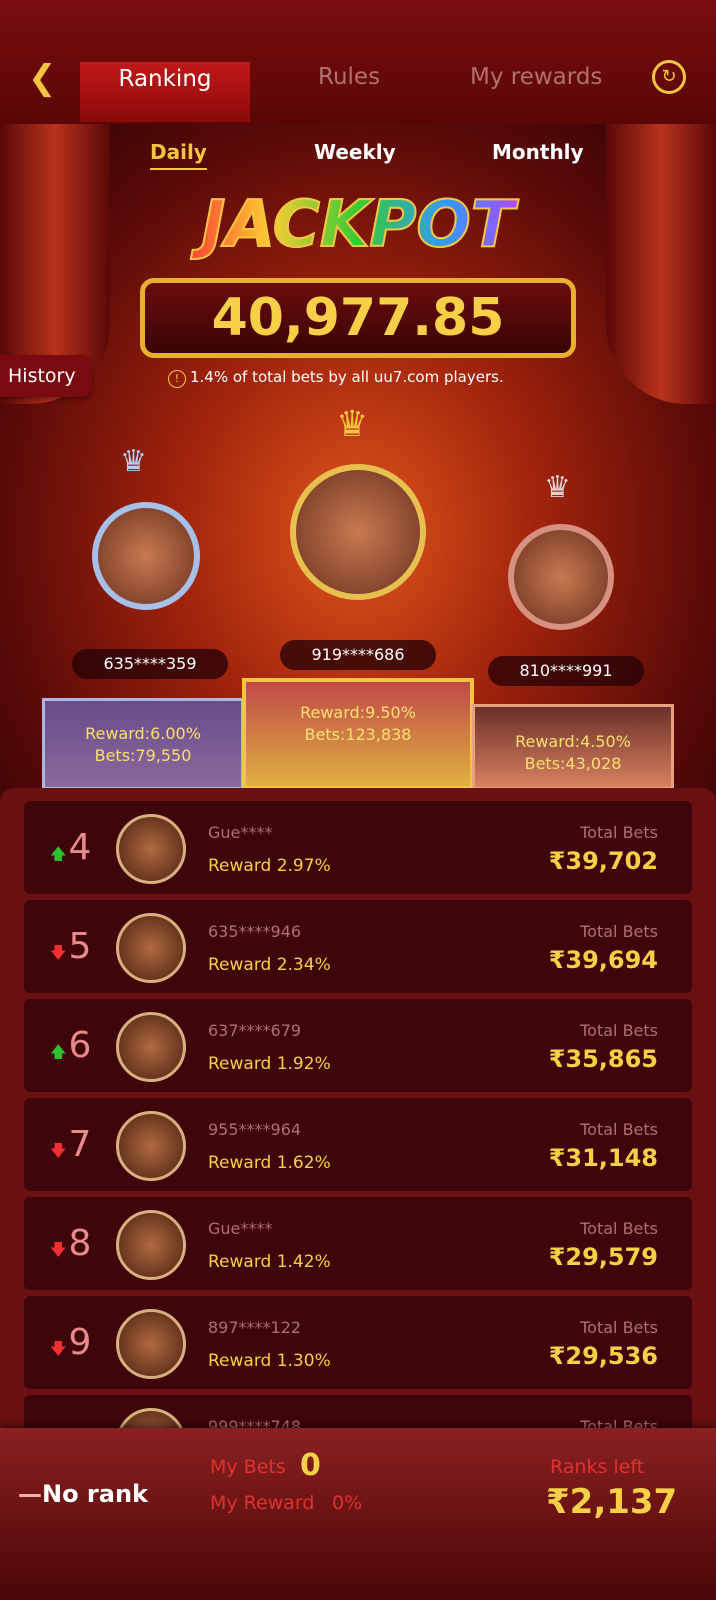  I want to click on total-bets-value: ₹29,536, so click(603, 1356).